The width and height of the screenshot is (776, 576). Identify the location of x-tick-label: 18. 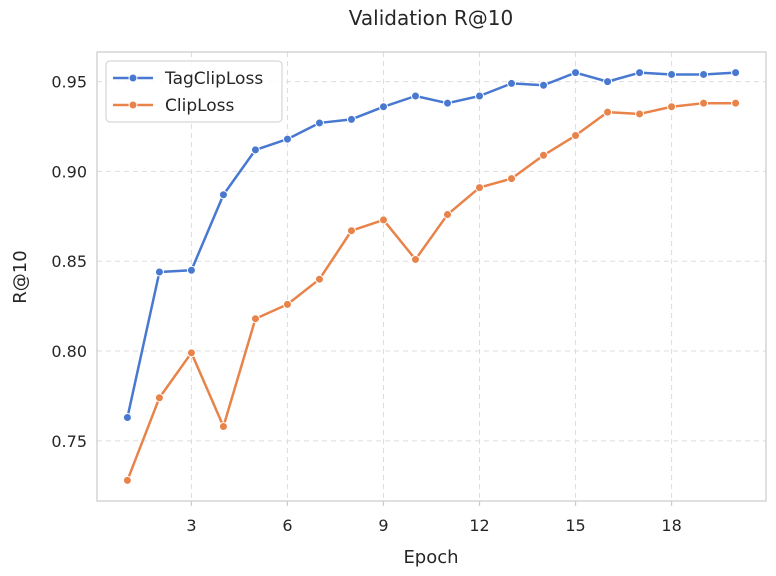
(671, 525).